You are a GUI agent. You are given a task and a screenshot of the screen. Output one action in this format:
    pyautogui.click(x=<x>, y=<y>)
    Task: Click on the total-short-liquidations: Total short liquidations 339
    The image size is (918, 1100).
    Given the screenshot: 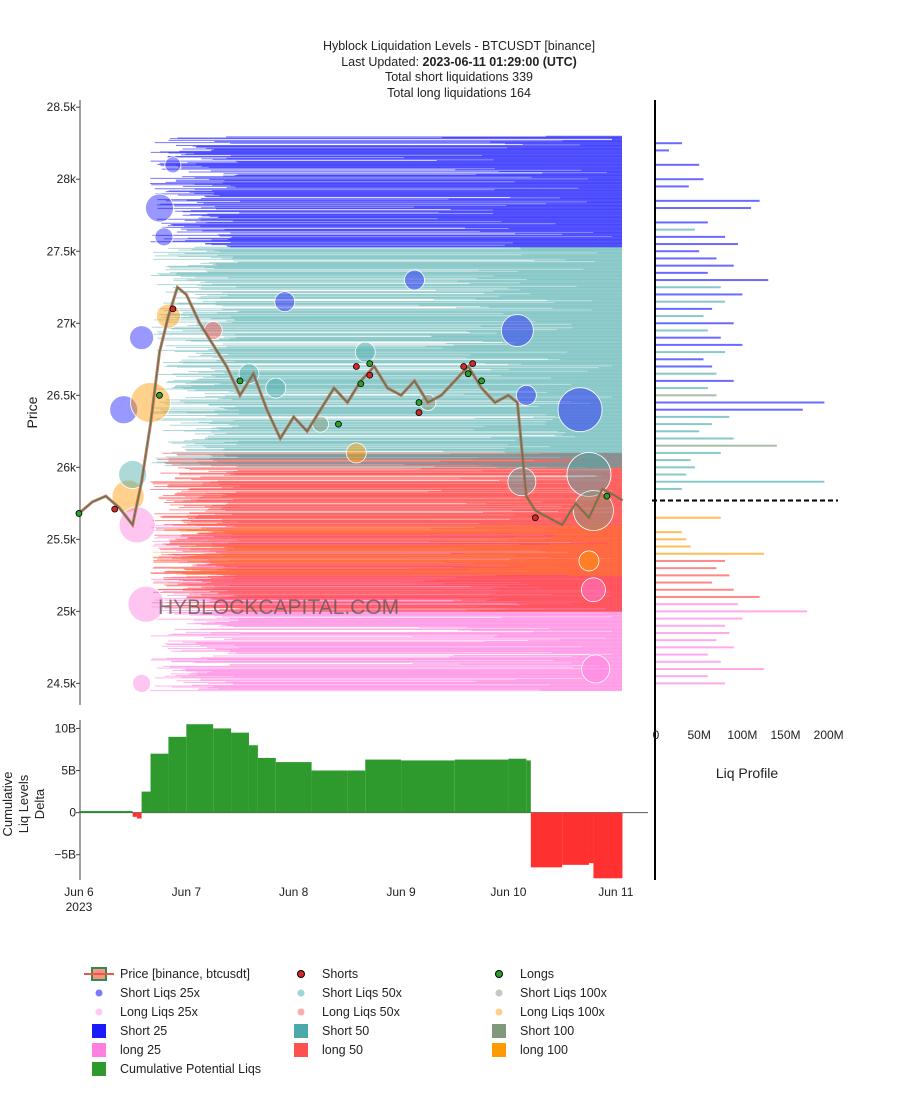 What is the action you would take?
    pyautogui.click(x=459, y=77)
    